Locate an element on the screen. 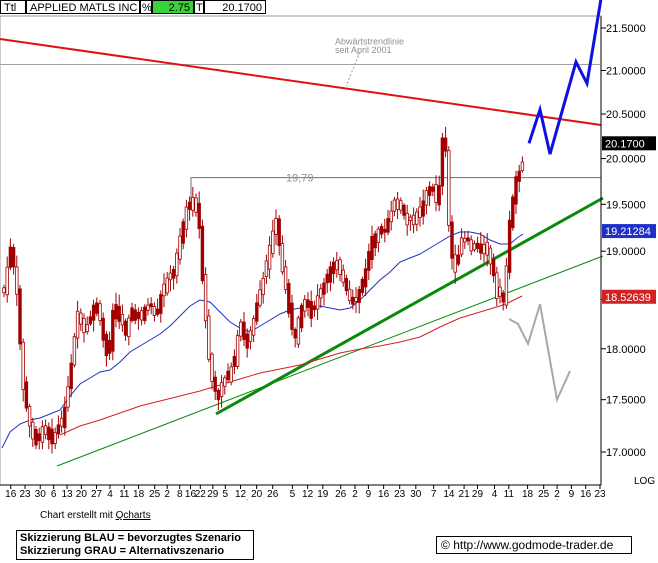 This screenshot has width=658, height=563. annotation-resistance: 19,79 is located at coordinates (300, 179).